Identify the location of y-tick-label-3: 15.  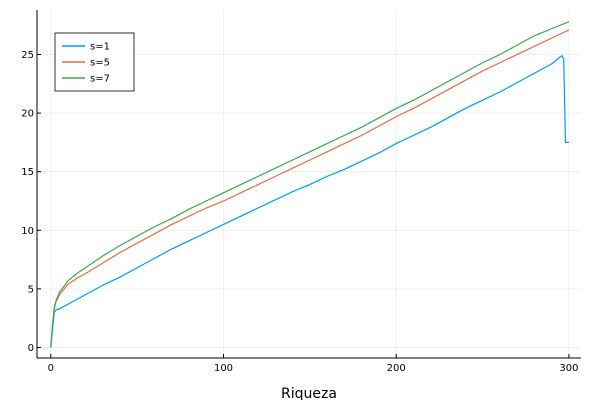
(27, 172).